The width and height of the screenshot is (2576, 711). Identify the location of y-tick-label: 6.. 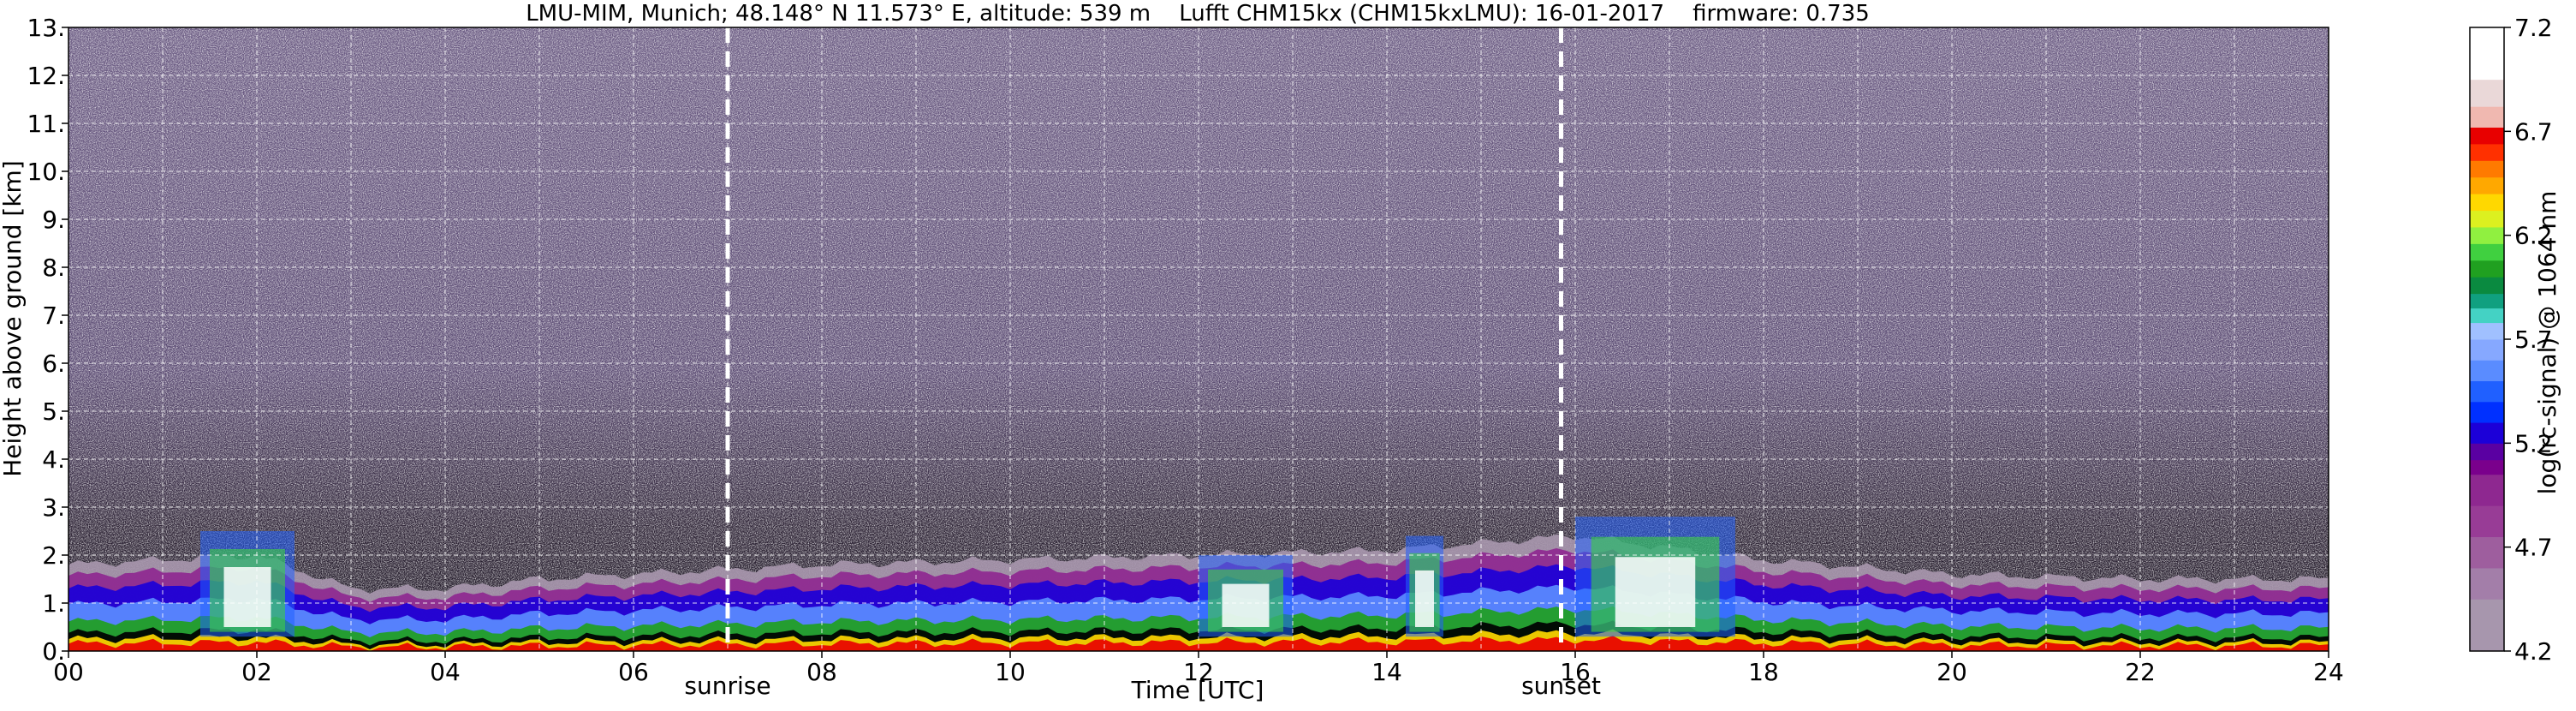
(54, 364).